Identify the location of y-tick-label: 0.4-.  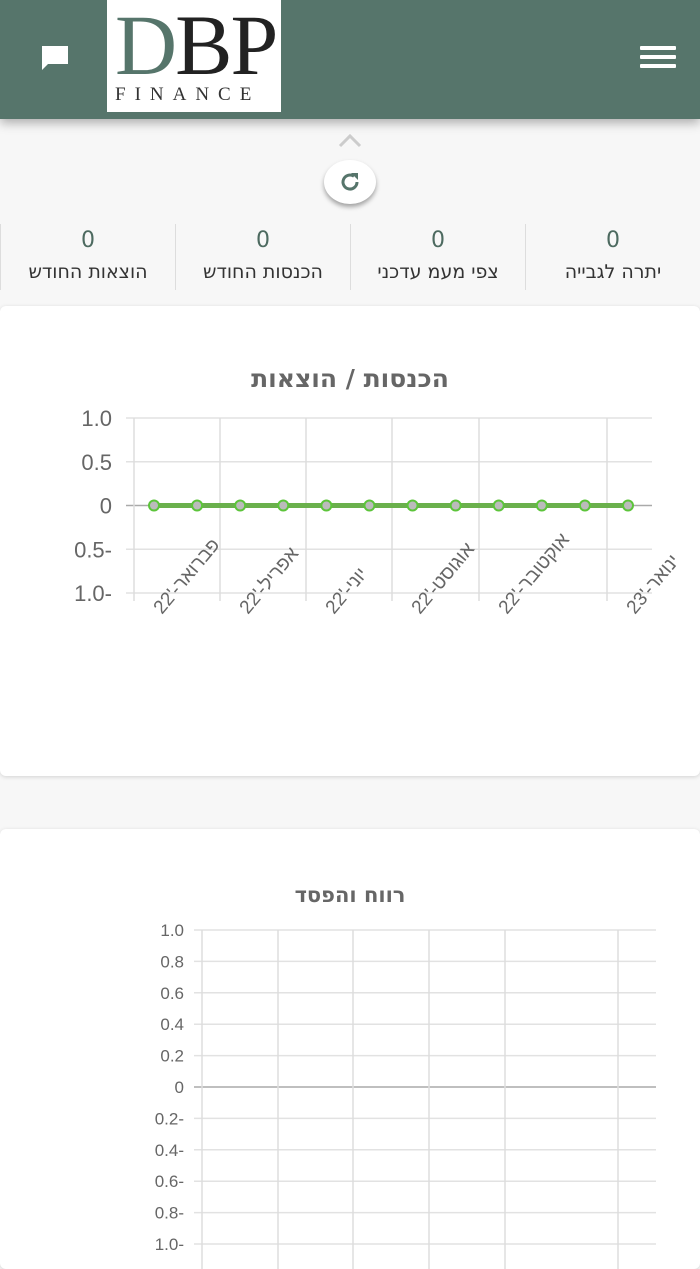
(169, 1150).